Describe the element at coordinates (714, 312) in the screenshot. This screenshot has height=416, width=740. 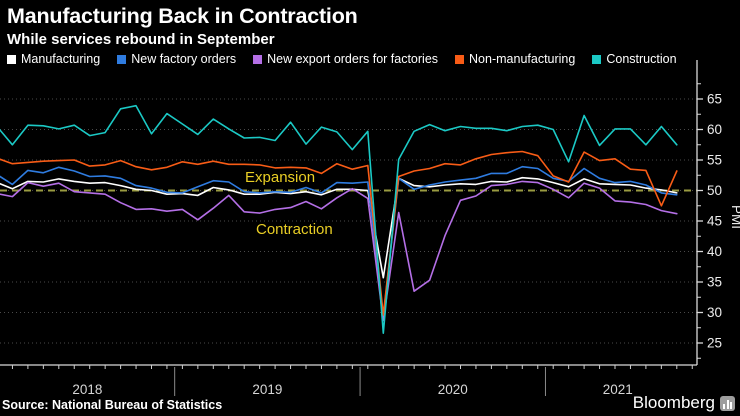
I see `svg-text: 30` at that location.